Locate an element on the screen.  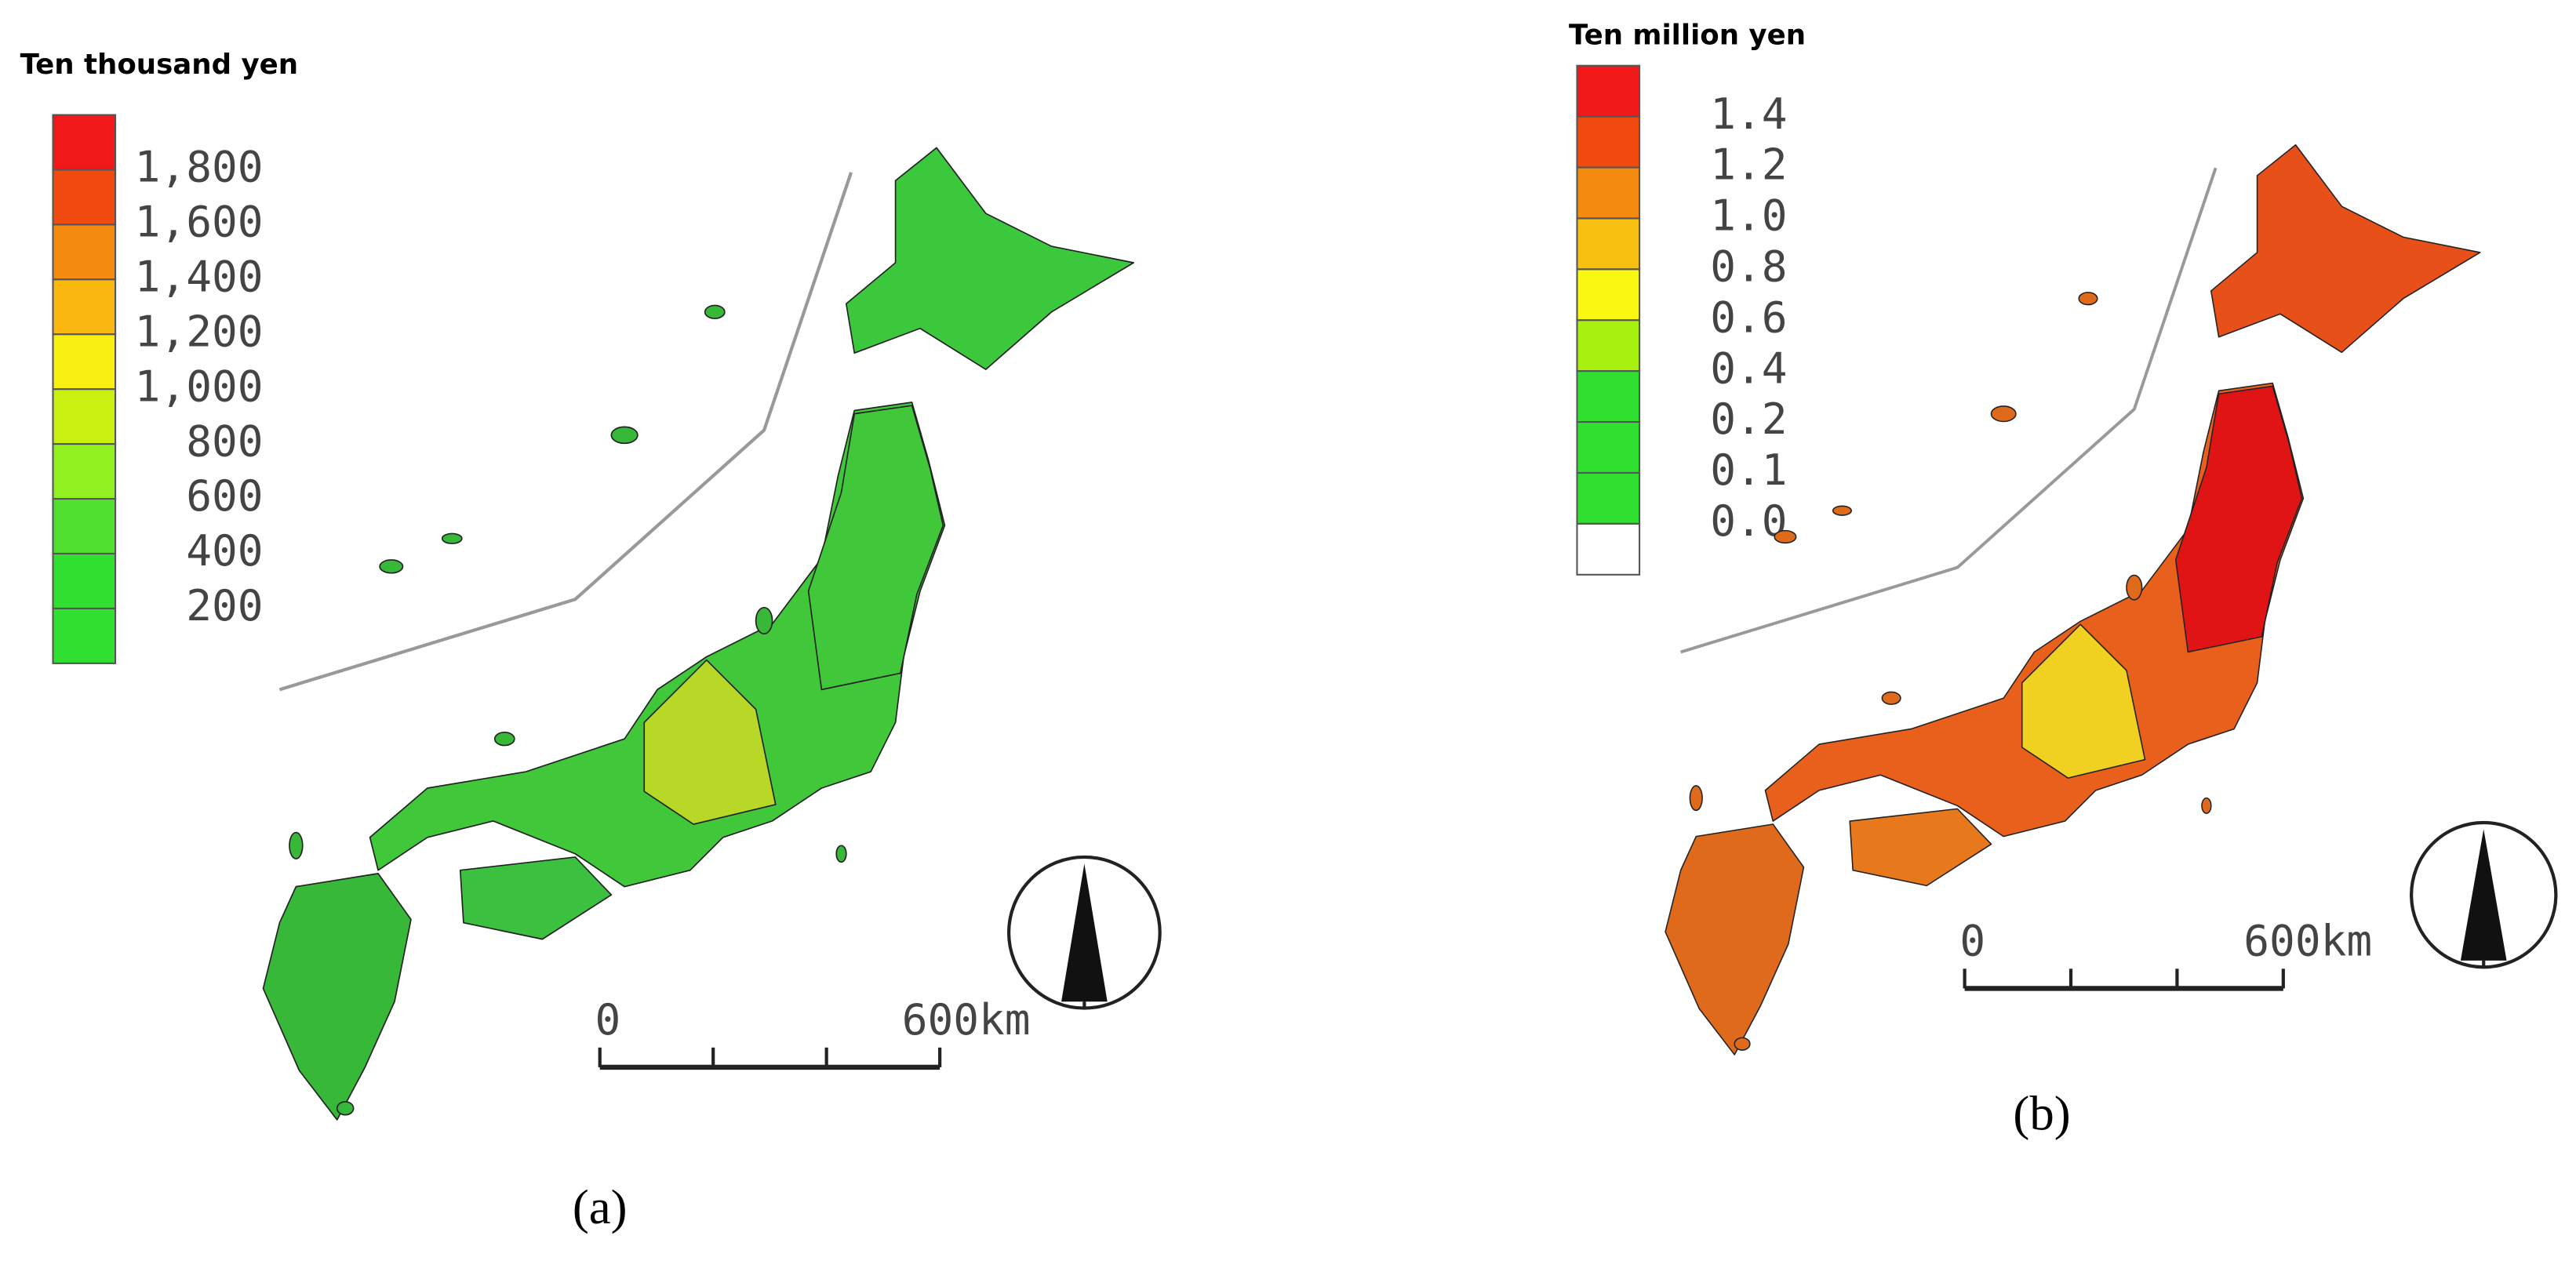
legend-label: 1,600 is located at coordinates (199, 222).